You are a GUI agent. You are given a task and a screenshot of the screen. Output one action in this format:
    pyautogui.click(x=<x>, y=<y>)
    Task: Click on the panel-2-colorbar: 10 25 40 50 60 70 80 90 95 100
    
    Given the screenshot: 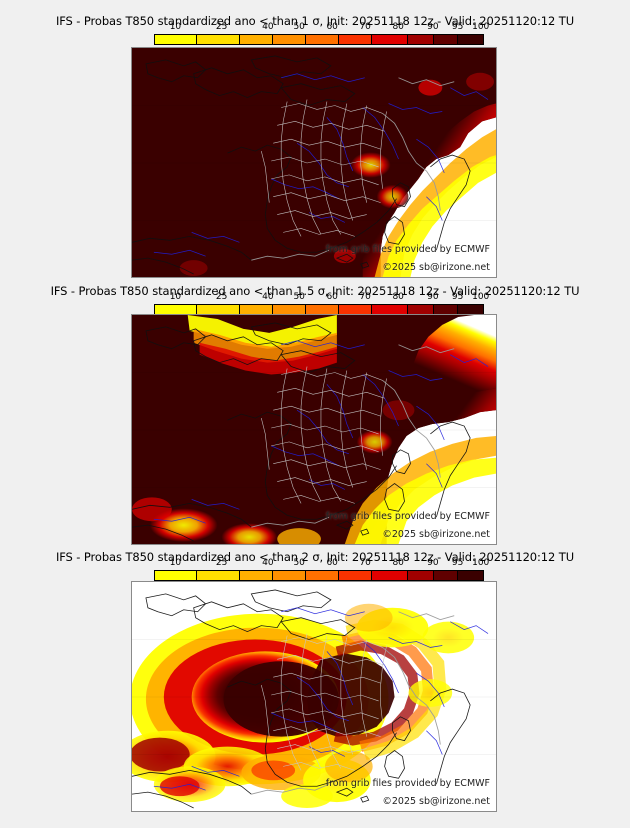 What is the action you would take?
    pyautogui.click(x=322, y=303)
    